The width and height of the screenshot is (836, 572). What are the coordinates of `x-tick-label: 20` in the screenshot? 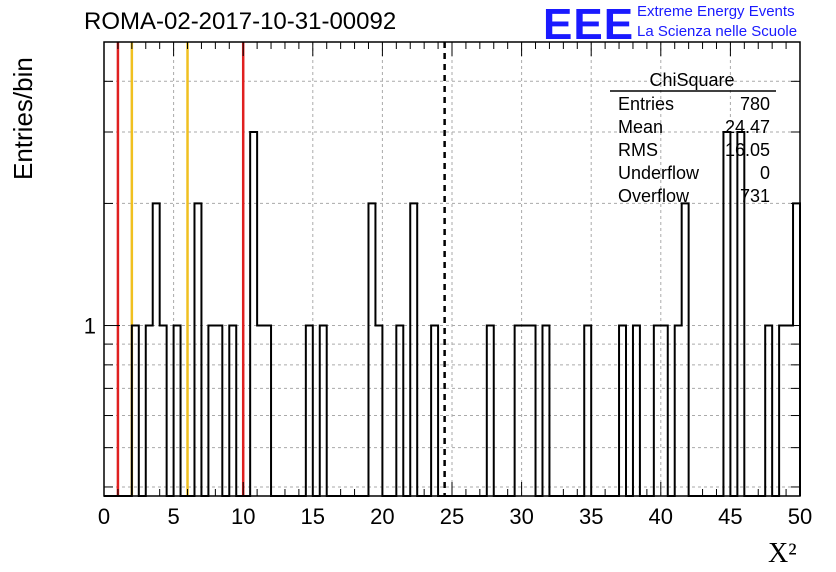 It's located at (382, 516).